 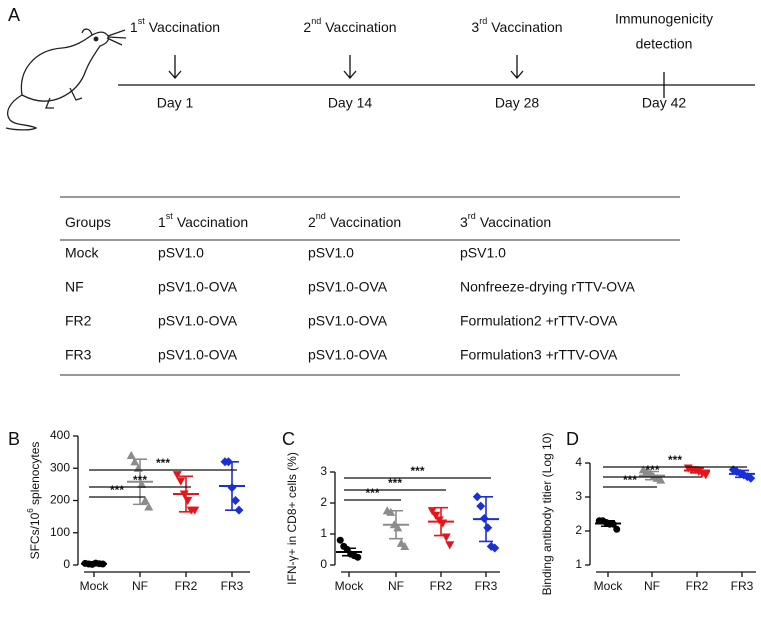 I want to click on panel-label: A, so click(x=14, y=15).